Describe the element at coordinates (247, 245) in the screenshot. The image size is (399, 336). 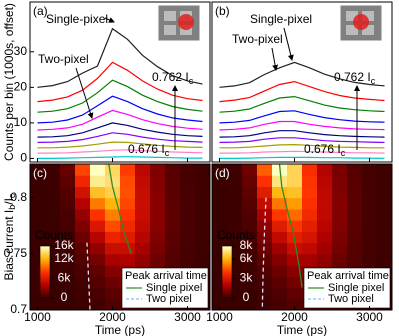
I see `colorbar-tick-label: 8k` at that location.